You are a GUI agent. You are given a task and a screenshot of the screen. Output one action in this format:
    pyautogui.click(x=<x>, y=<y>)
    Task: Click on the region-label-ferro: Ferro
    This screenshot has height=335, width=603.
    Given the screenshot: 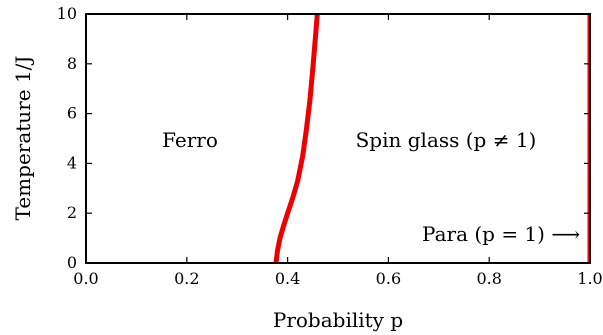 What is the action you would take?
    pyautogui.click(x=190, y=140)
    